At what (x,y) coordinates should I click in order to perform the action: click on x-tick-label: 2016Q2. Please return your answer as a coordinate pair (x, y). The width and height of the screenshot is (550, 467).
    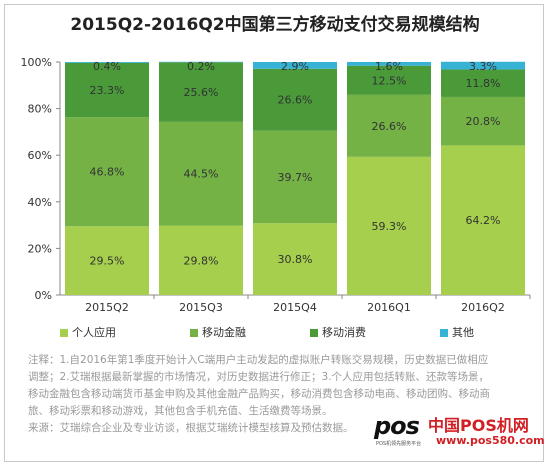
    Looking at the image, I should click on (483, 307).